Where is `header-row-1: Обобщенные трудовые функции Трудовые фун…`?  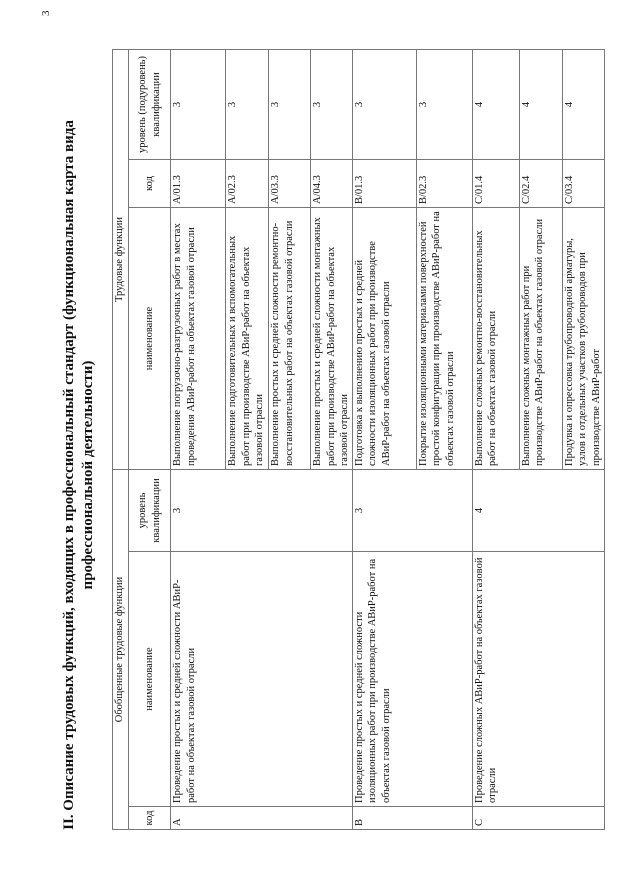 header-row-1: Обобщенные трудовые функции Трудовые фун… is located at coordinates (120, 439).